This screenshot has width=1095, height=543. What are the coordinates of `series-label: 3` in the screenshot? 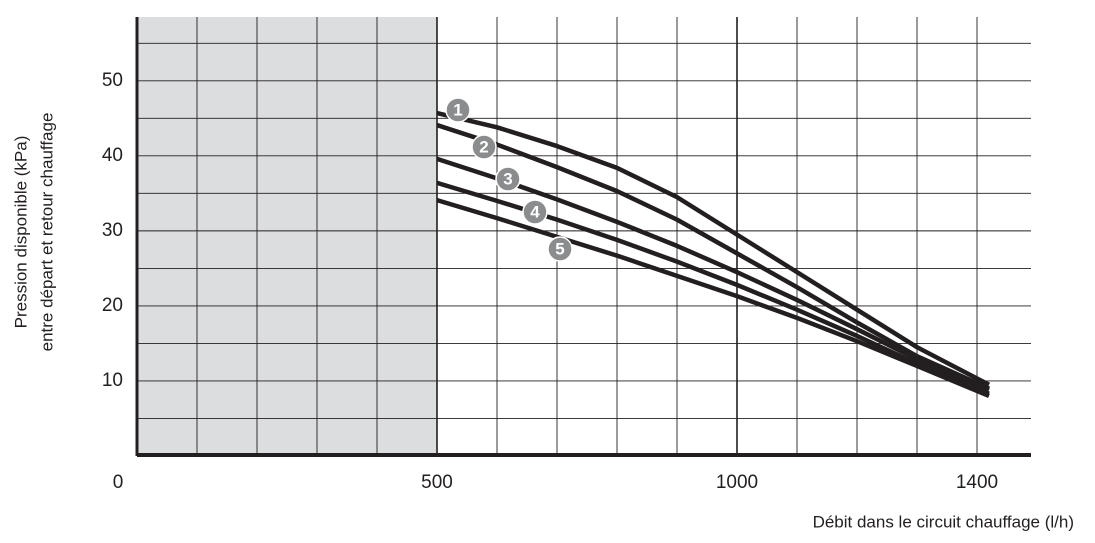 It's located at (507, 178).